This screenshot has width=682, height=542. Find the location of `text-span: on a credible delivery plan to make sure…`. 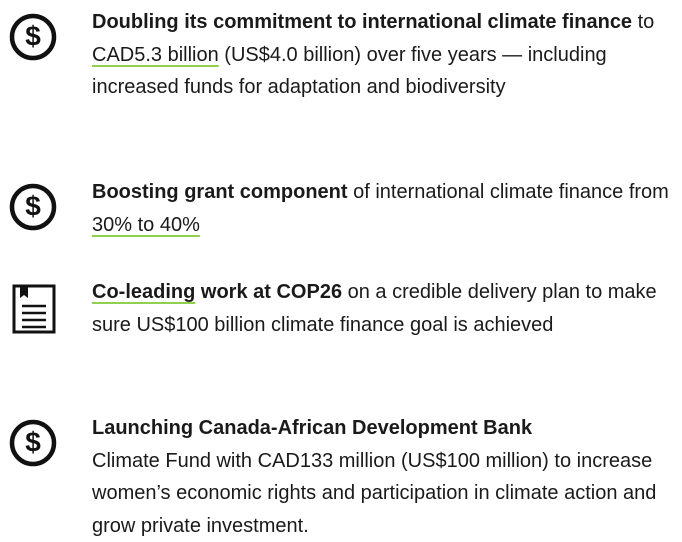

text-span: on a credible delivery plan to make sure… is located at coordinates (374, 308).